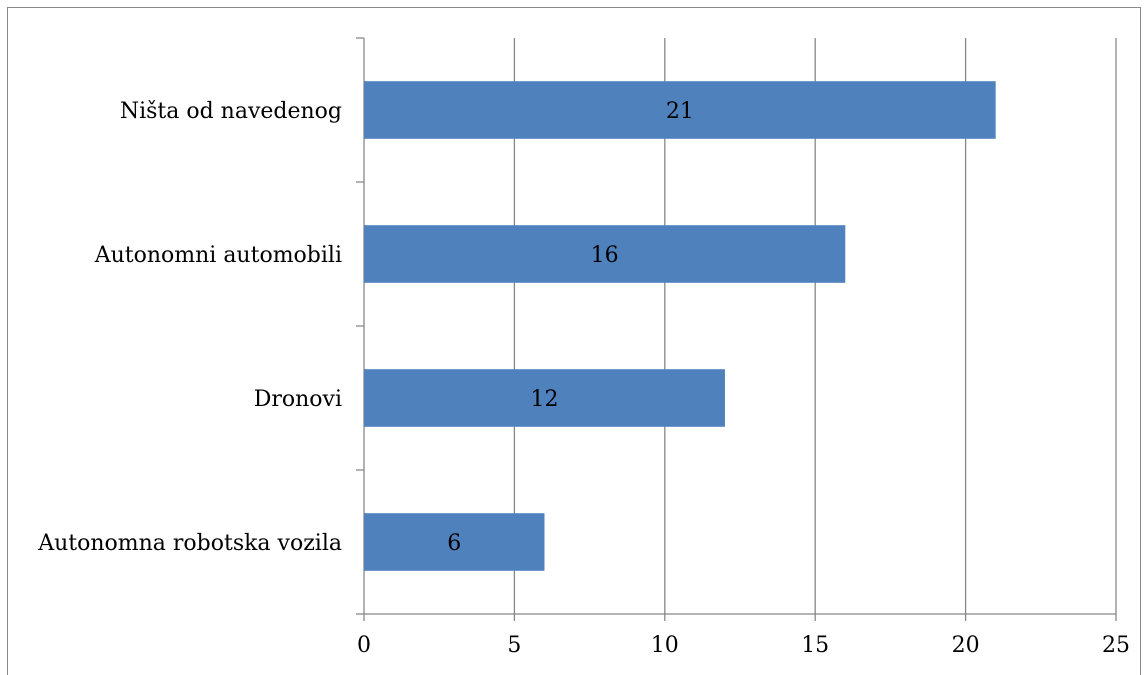 This screenshot has width=1148, height=675. I want to click on data-label: 12, so click(544, 399).